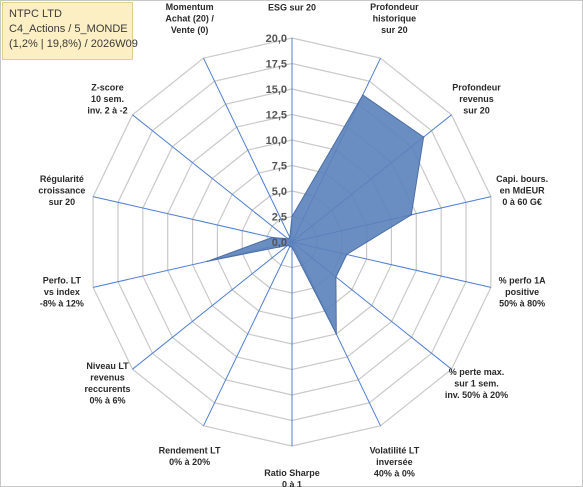 This screenshot has height=487, width=583. I want to click on axis-label: Momentum Achat (20) / Vente (0), so click(189, 18).